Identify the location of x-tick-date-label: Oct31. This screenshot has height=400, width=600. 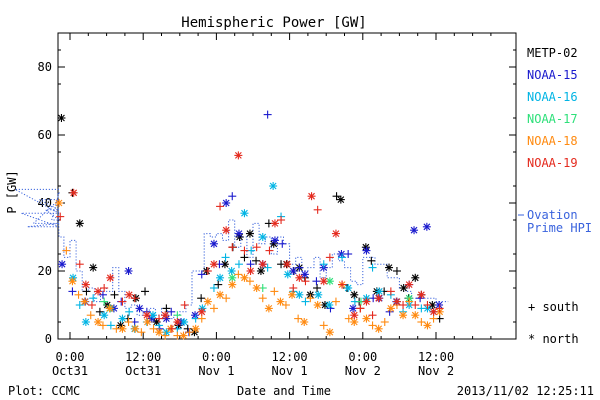
(143, 371).